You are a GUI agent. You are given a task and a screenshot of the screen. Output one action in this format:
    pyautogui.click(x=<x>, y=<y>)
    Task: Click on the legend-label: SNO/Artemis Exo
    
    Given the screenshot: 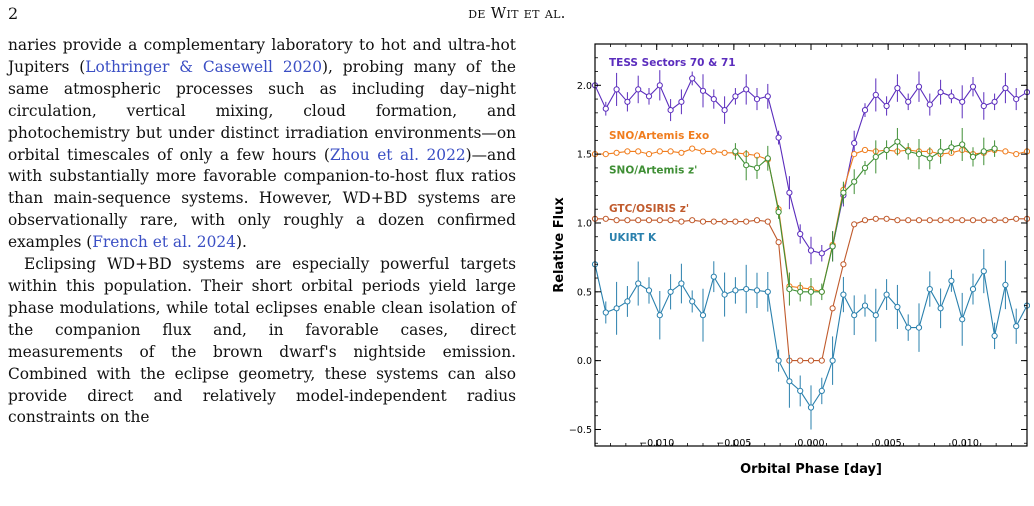 What is the action you would take?
    pyautogui.click(x=659, y=136)
    